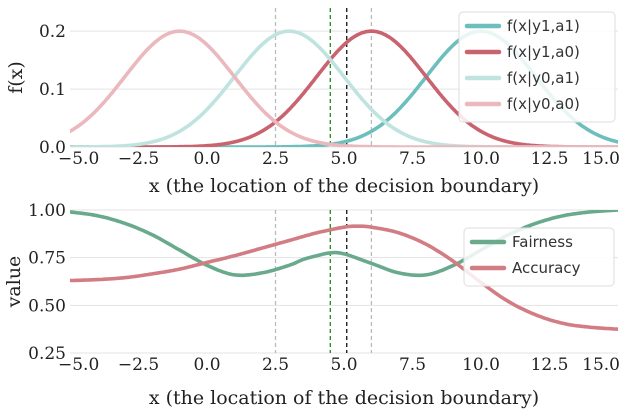 Image resolution: width=640 pixels, height=414 pixels. Describe the element at coordinates (47, 211) in the screenshot. I see `y-tick-label: 1.00` at that location.